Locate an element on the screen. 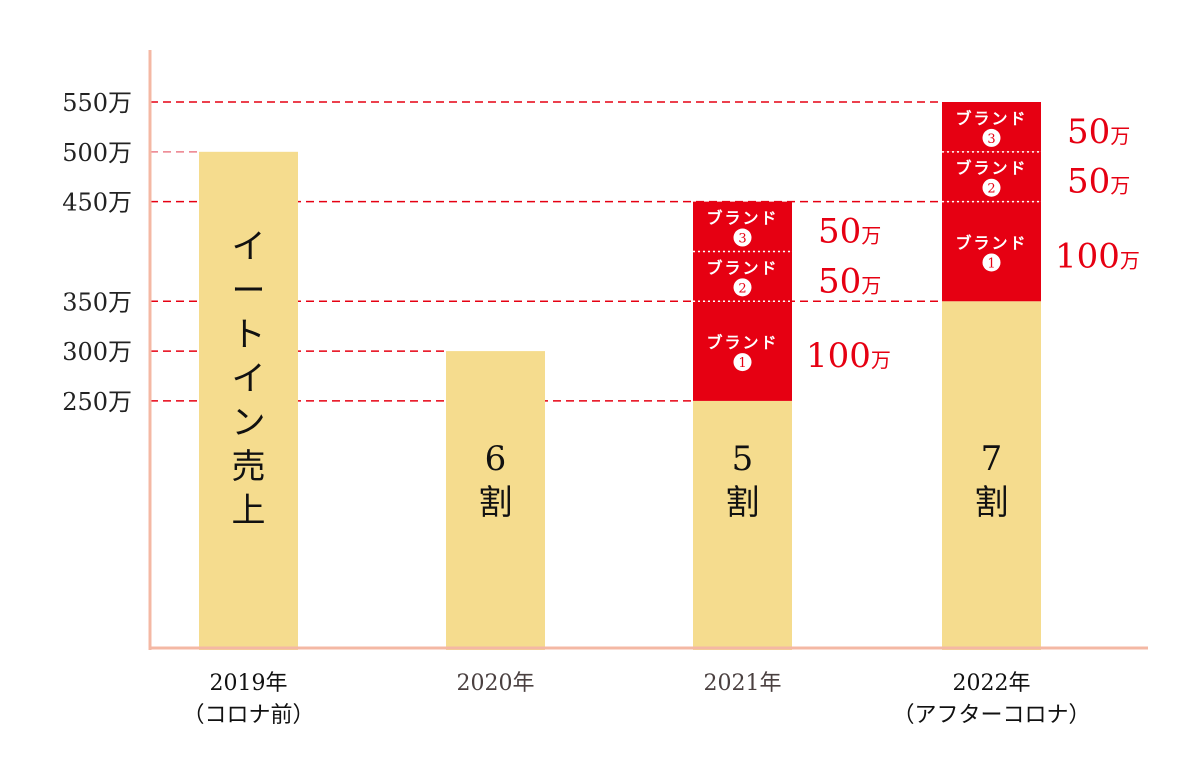 The height and width of the screenshot is (760, 1200). bar-base-label: 5 is located at coordinates (743, 459).